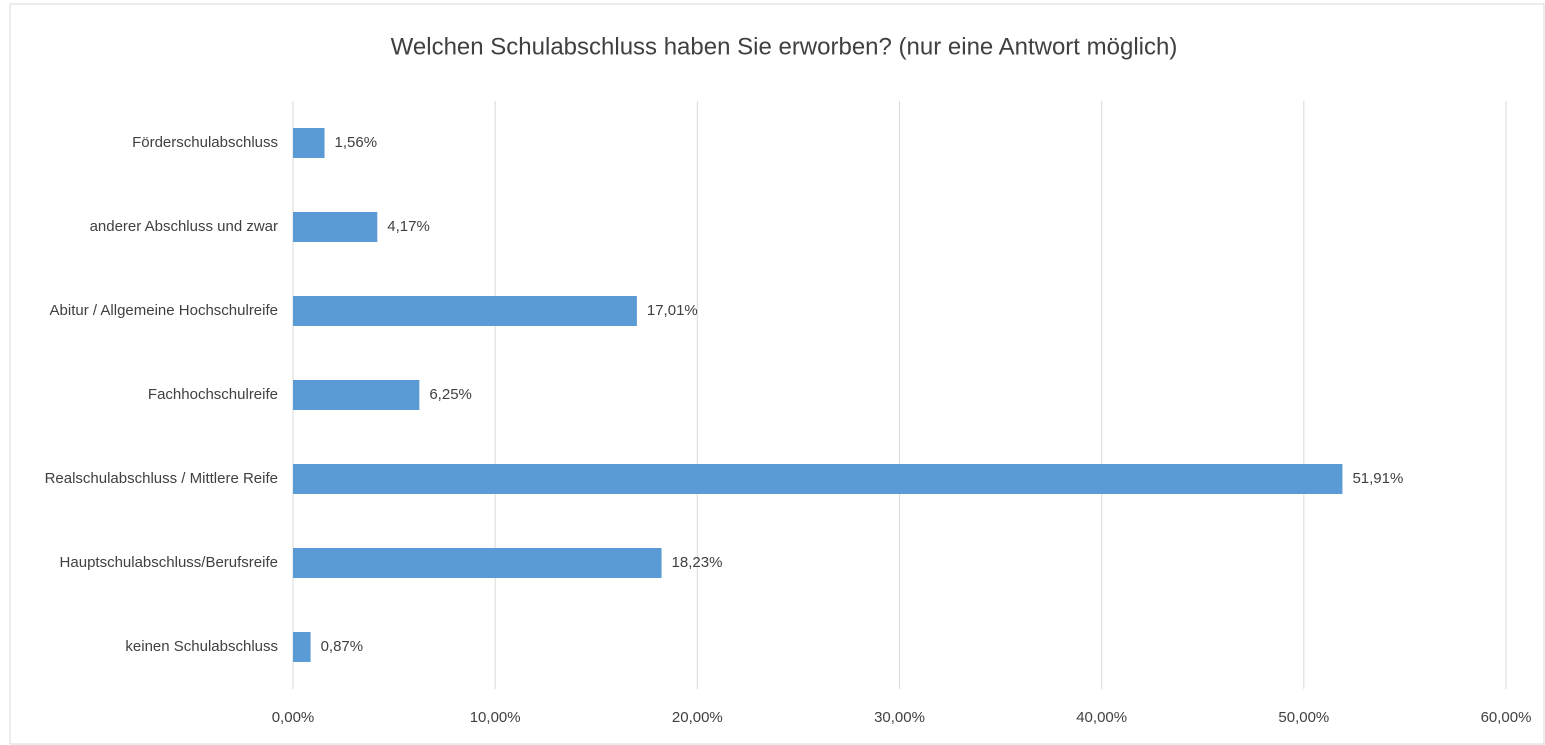 The image size is (1545, 745). Describe the element at coordinates (1303, 717) in the screenshot. I see `x-tick-label: 50,00%` at that location.